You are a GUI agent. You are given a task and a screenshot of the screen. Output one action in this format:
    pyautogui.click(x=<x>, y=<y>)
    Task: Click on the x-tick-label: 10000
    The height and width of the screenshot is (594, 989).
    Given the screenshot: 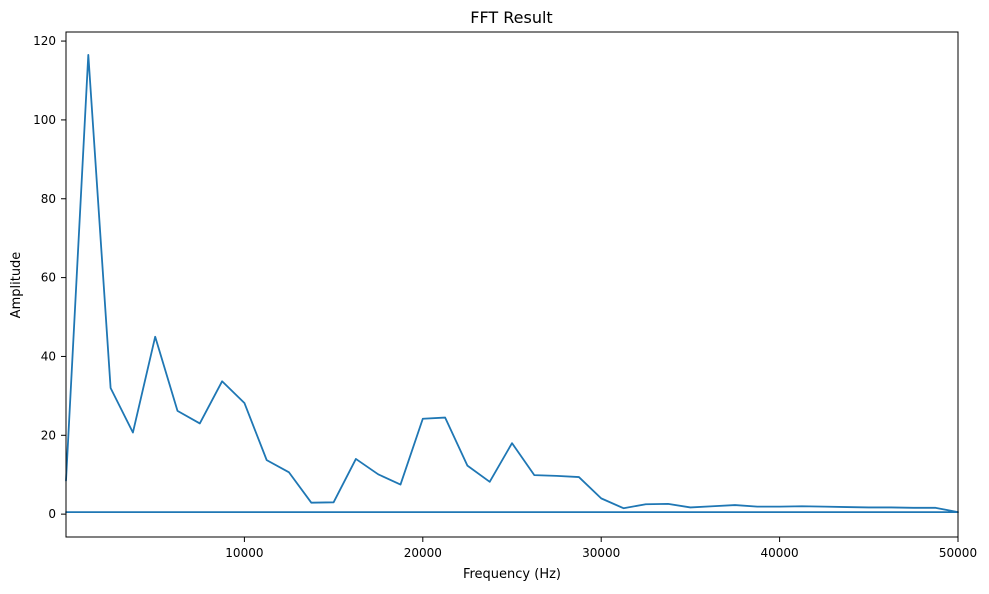 What is the action you would take?
    pyautogui.click(x=244, y=553)
    